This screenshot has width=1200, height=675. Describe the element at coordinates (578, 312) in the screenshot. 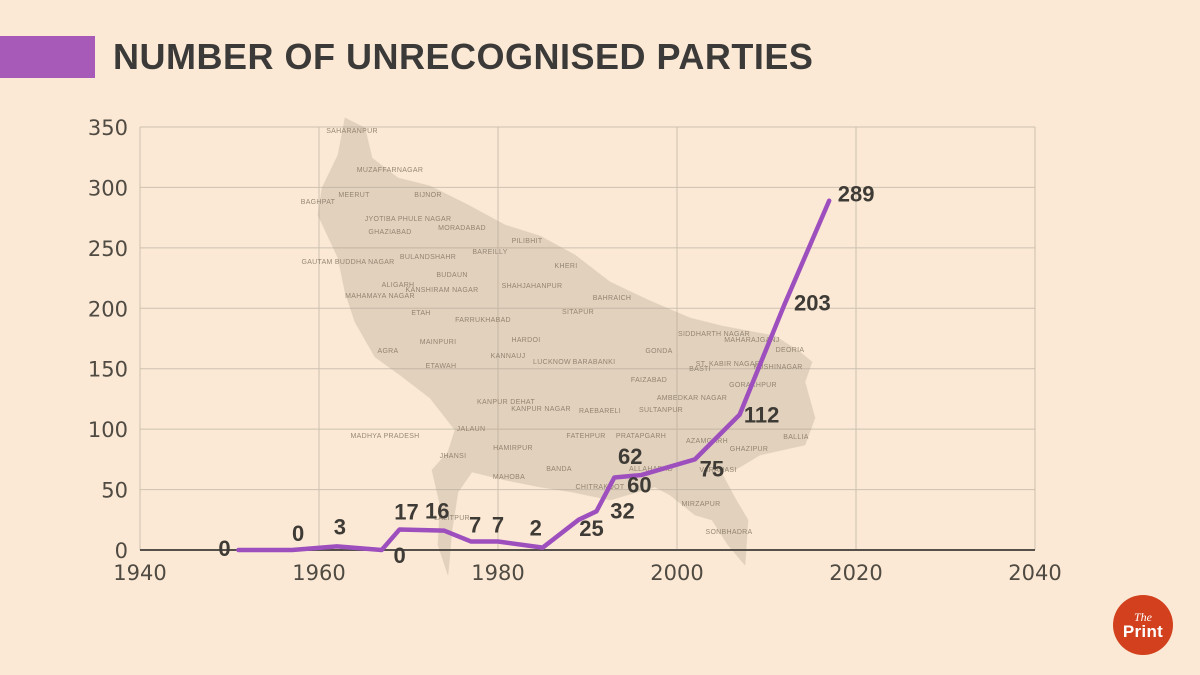

I see `map-district-label: SITAPUR` at that location.